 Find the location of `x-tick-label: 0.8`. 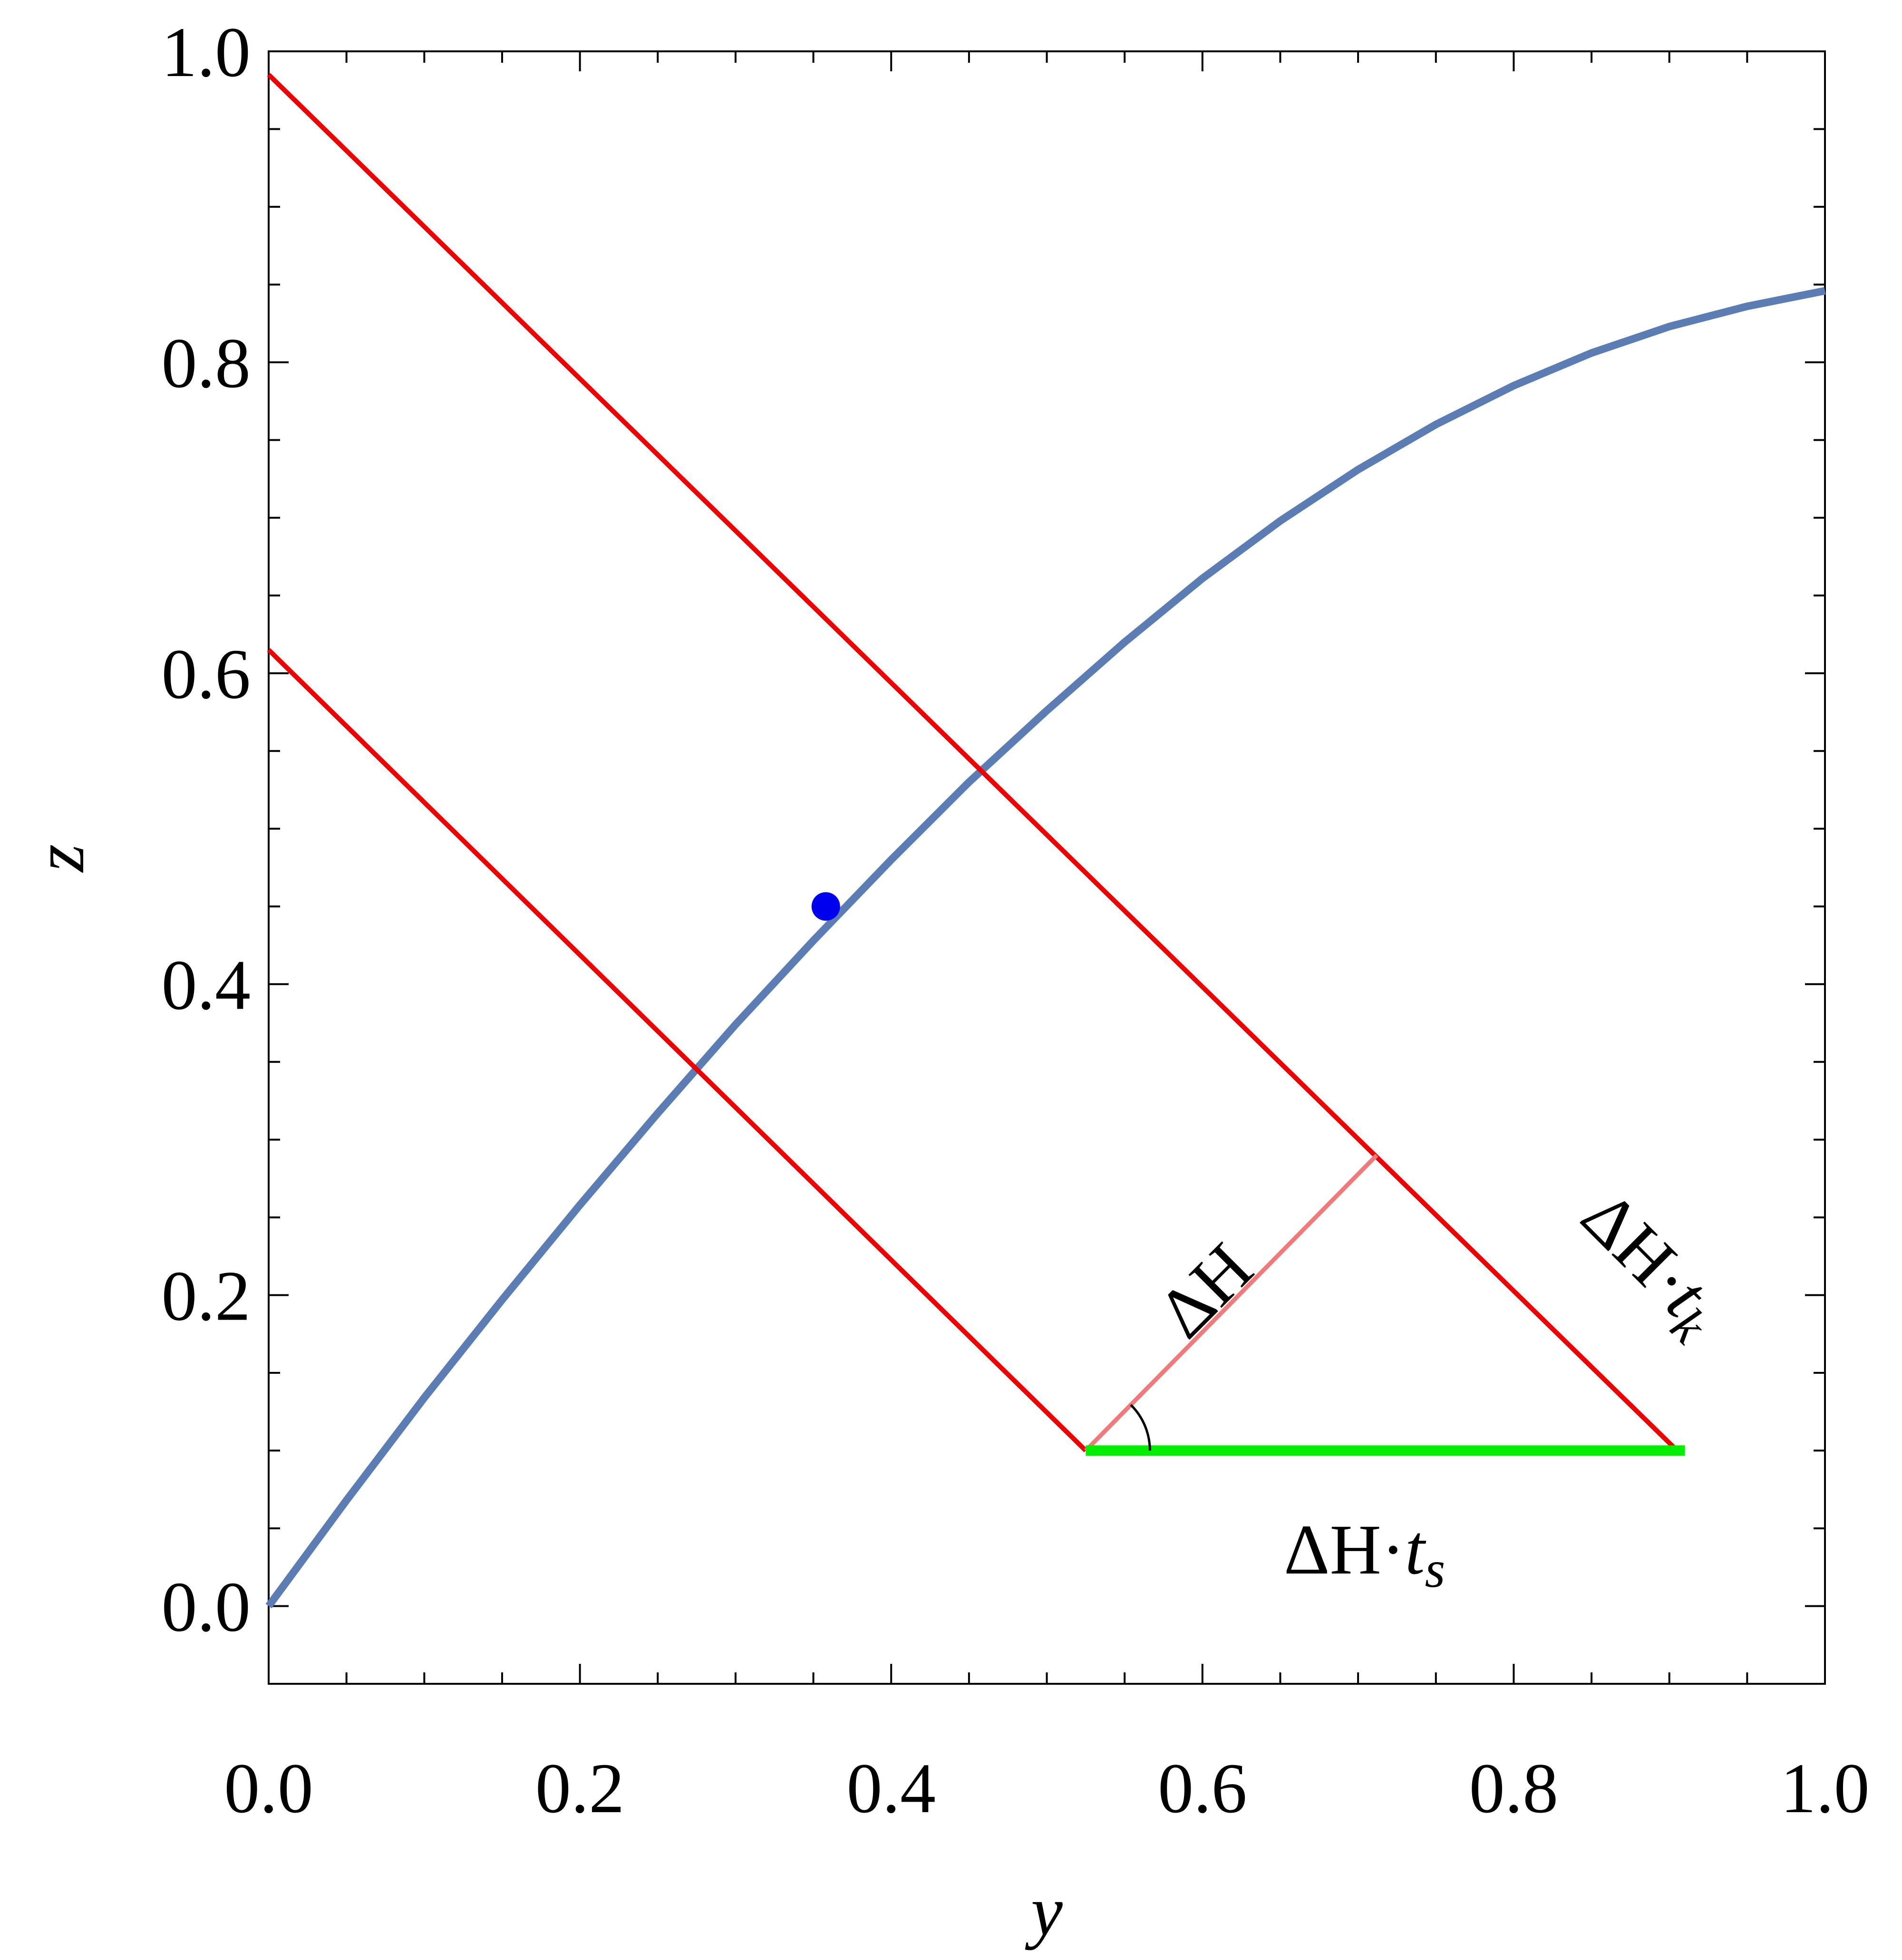

x-tick-label: 0.8 is located at coordinates (1514, 1788).